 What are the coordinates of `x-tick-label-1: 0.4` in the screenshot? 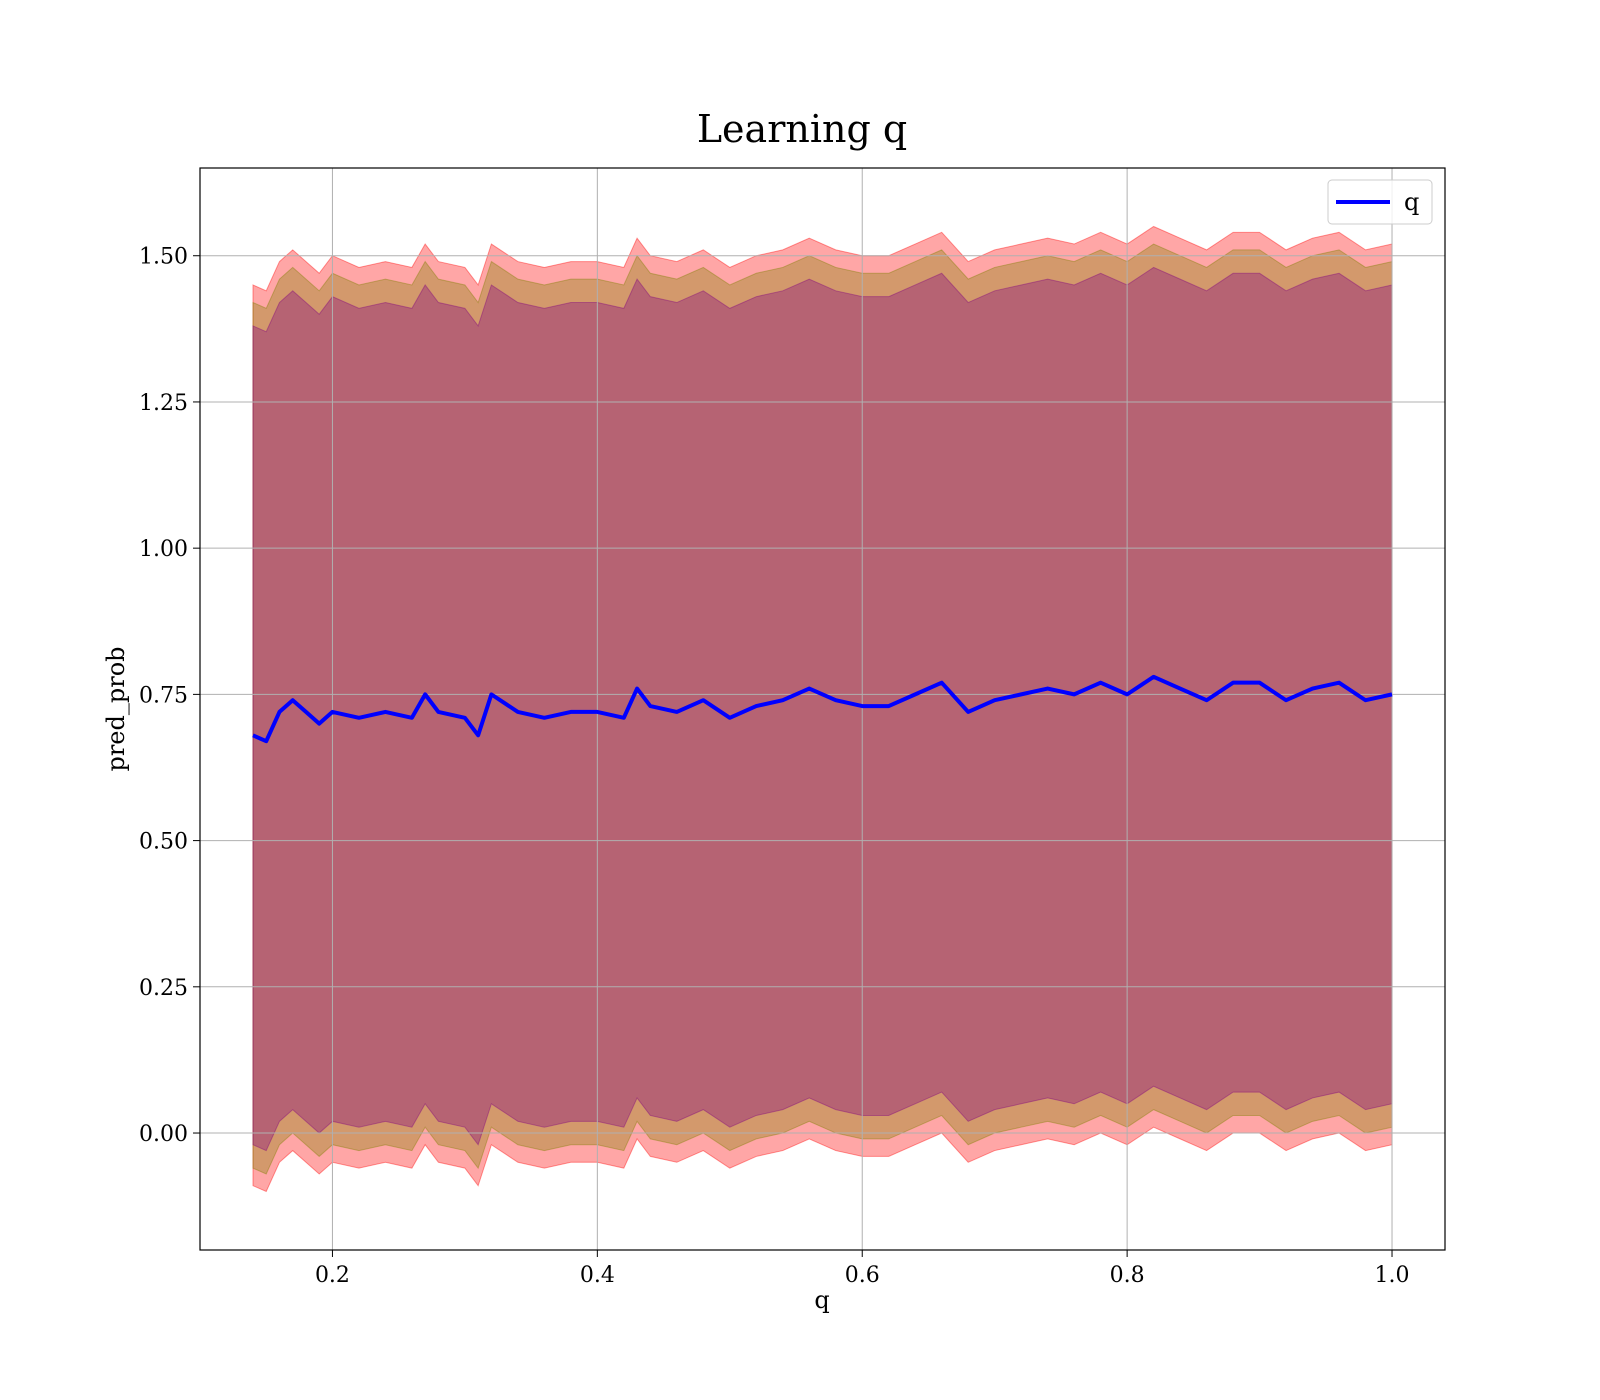 It's located at (597, 1275).